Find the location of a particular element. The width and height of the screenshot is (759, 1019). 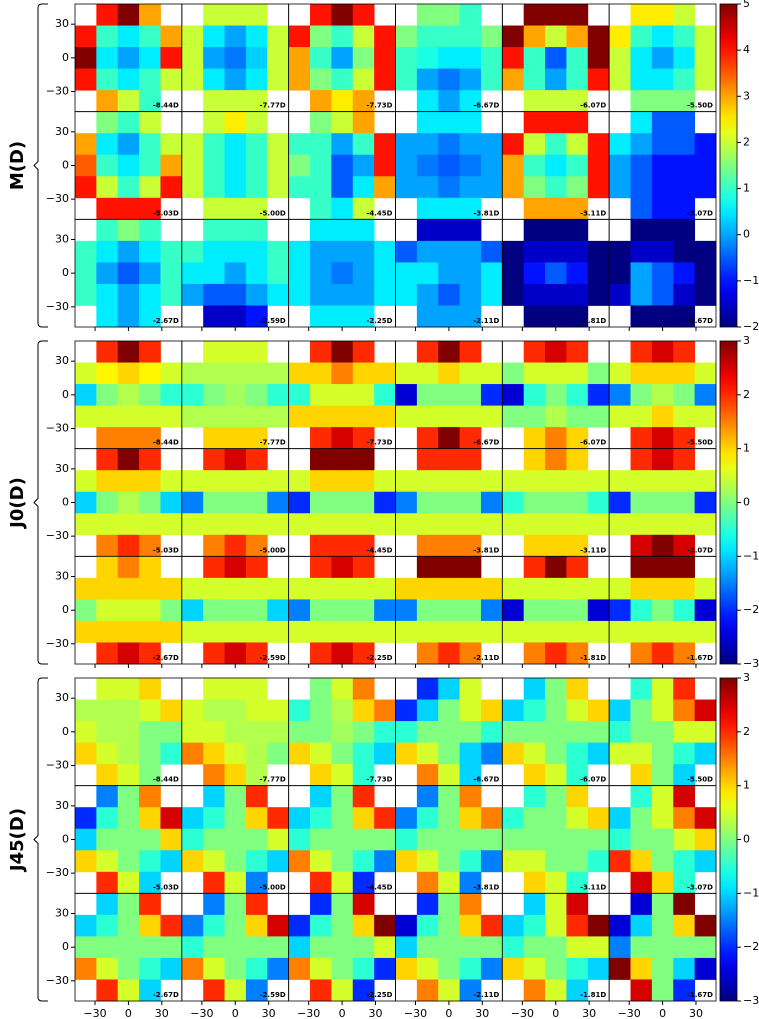

colorbar-tick-label: −3 is located at coordinates (751, 1000).